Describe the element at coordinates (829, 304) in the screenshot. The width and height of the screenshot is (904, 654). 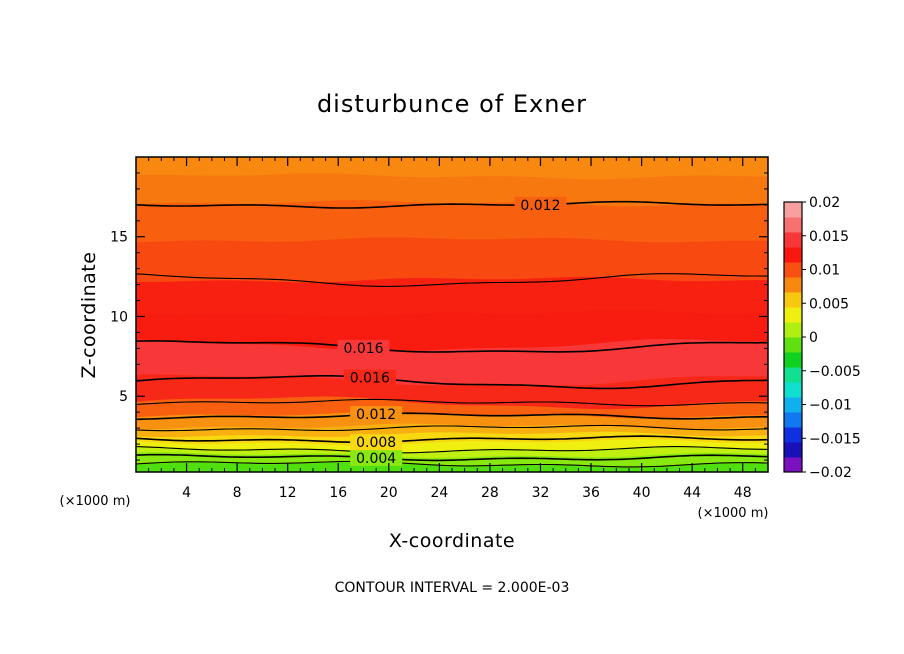
I see `colorbar-tick-label: 0.005` at that location.